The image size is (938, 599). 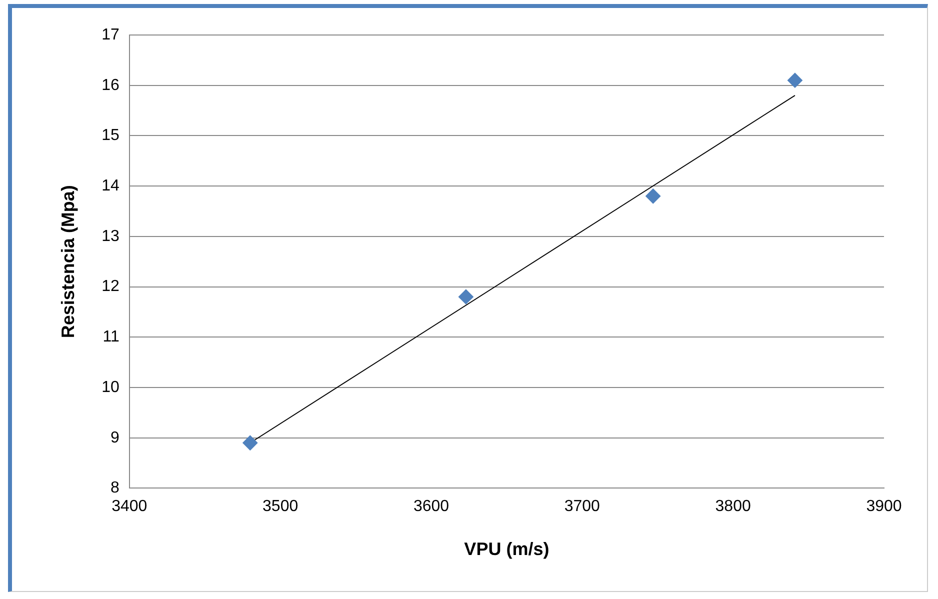 I want to click on y-tick-label: 17, so click(x=111, y=35).